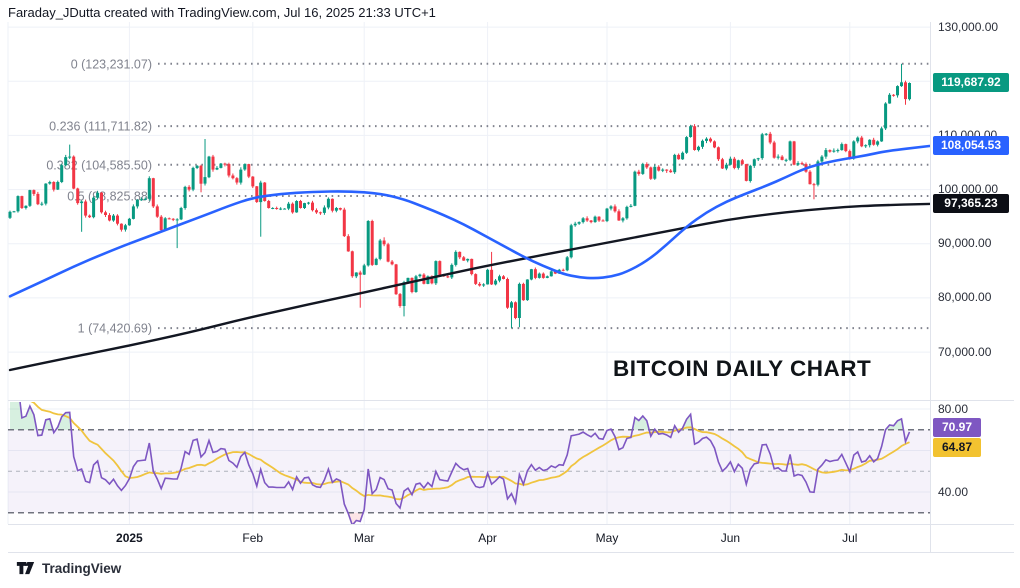 This screenshot has height=588, width=1020. I want to click on time-tick-label: Jul, so click(850, 538).